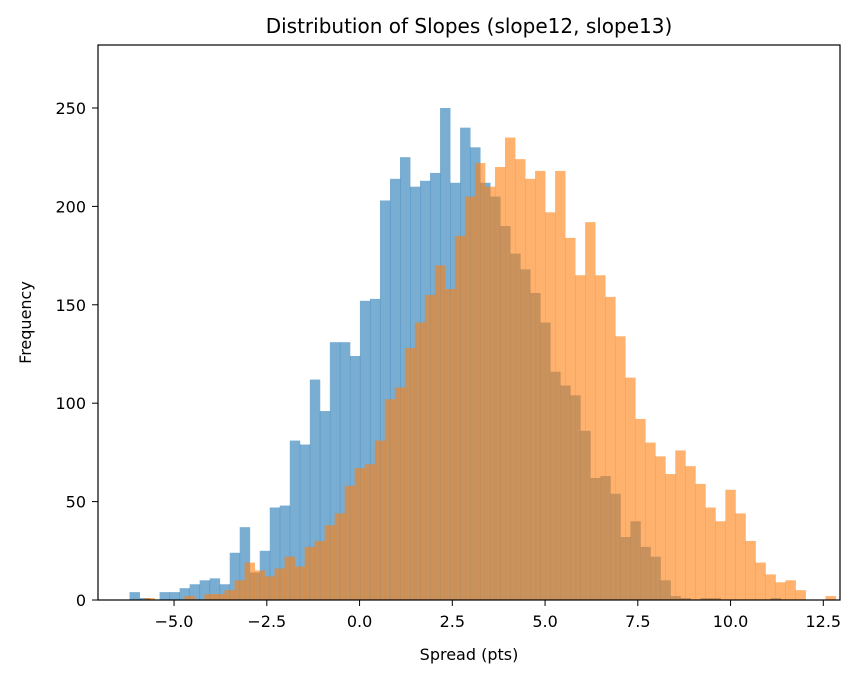 Image resolution: width=859 pixels, height=682 pixels. What do you see at coordinates (452, 621) in the screenshot?
I see `x-tick-label: 2.5` at bounding box center [452, 621].